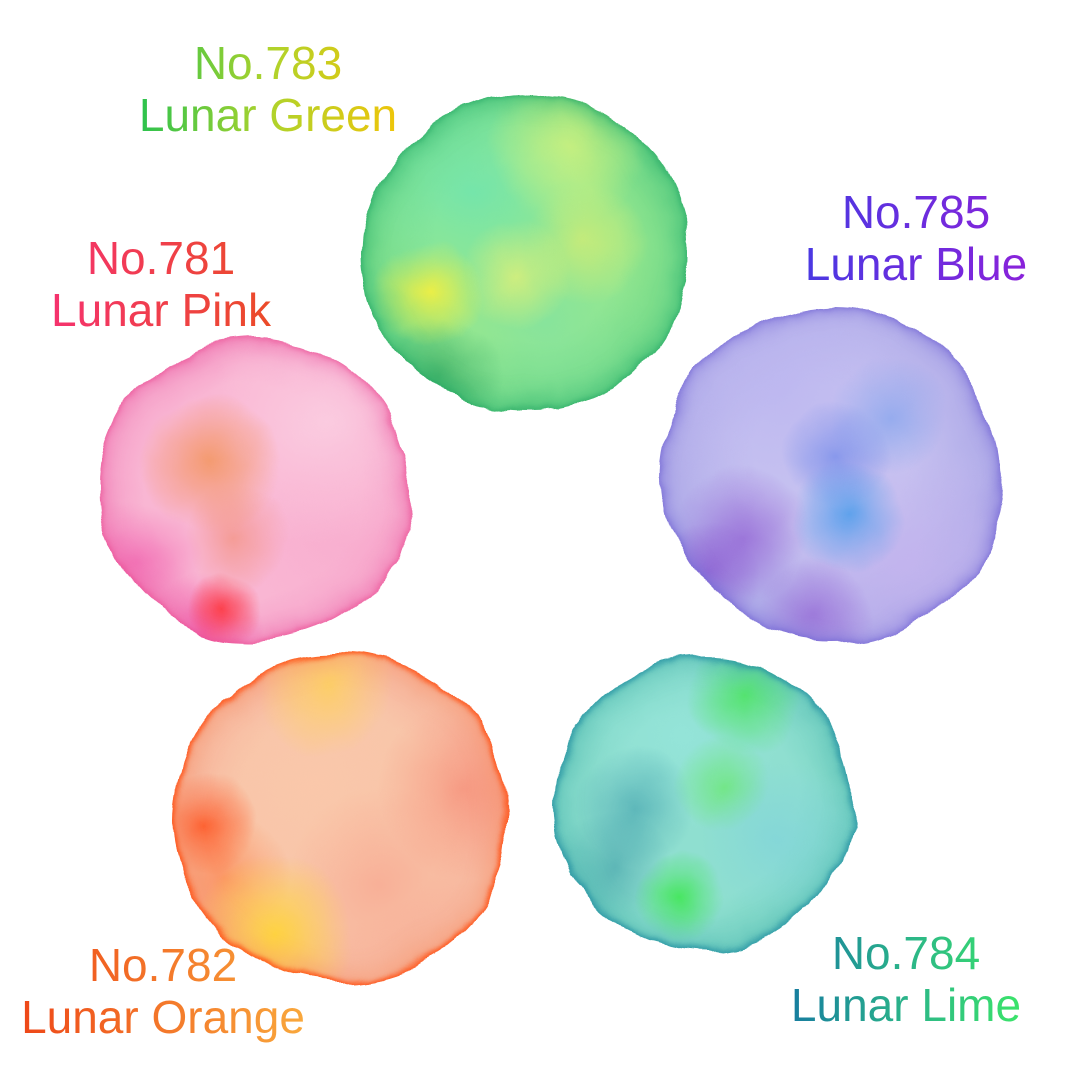 The height and width of the screenshot is (1080, 1080). Describe the element at coordinates (163, 1016) in the screenshot. I see `swatch-name-lunar-orange: Lunar Orange` at that location.